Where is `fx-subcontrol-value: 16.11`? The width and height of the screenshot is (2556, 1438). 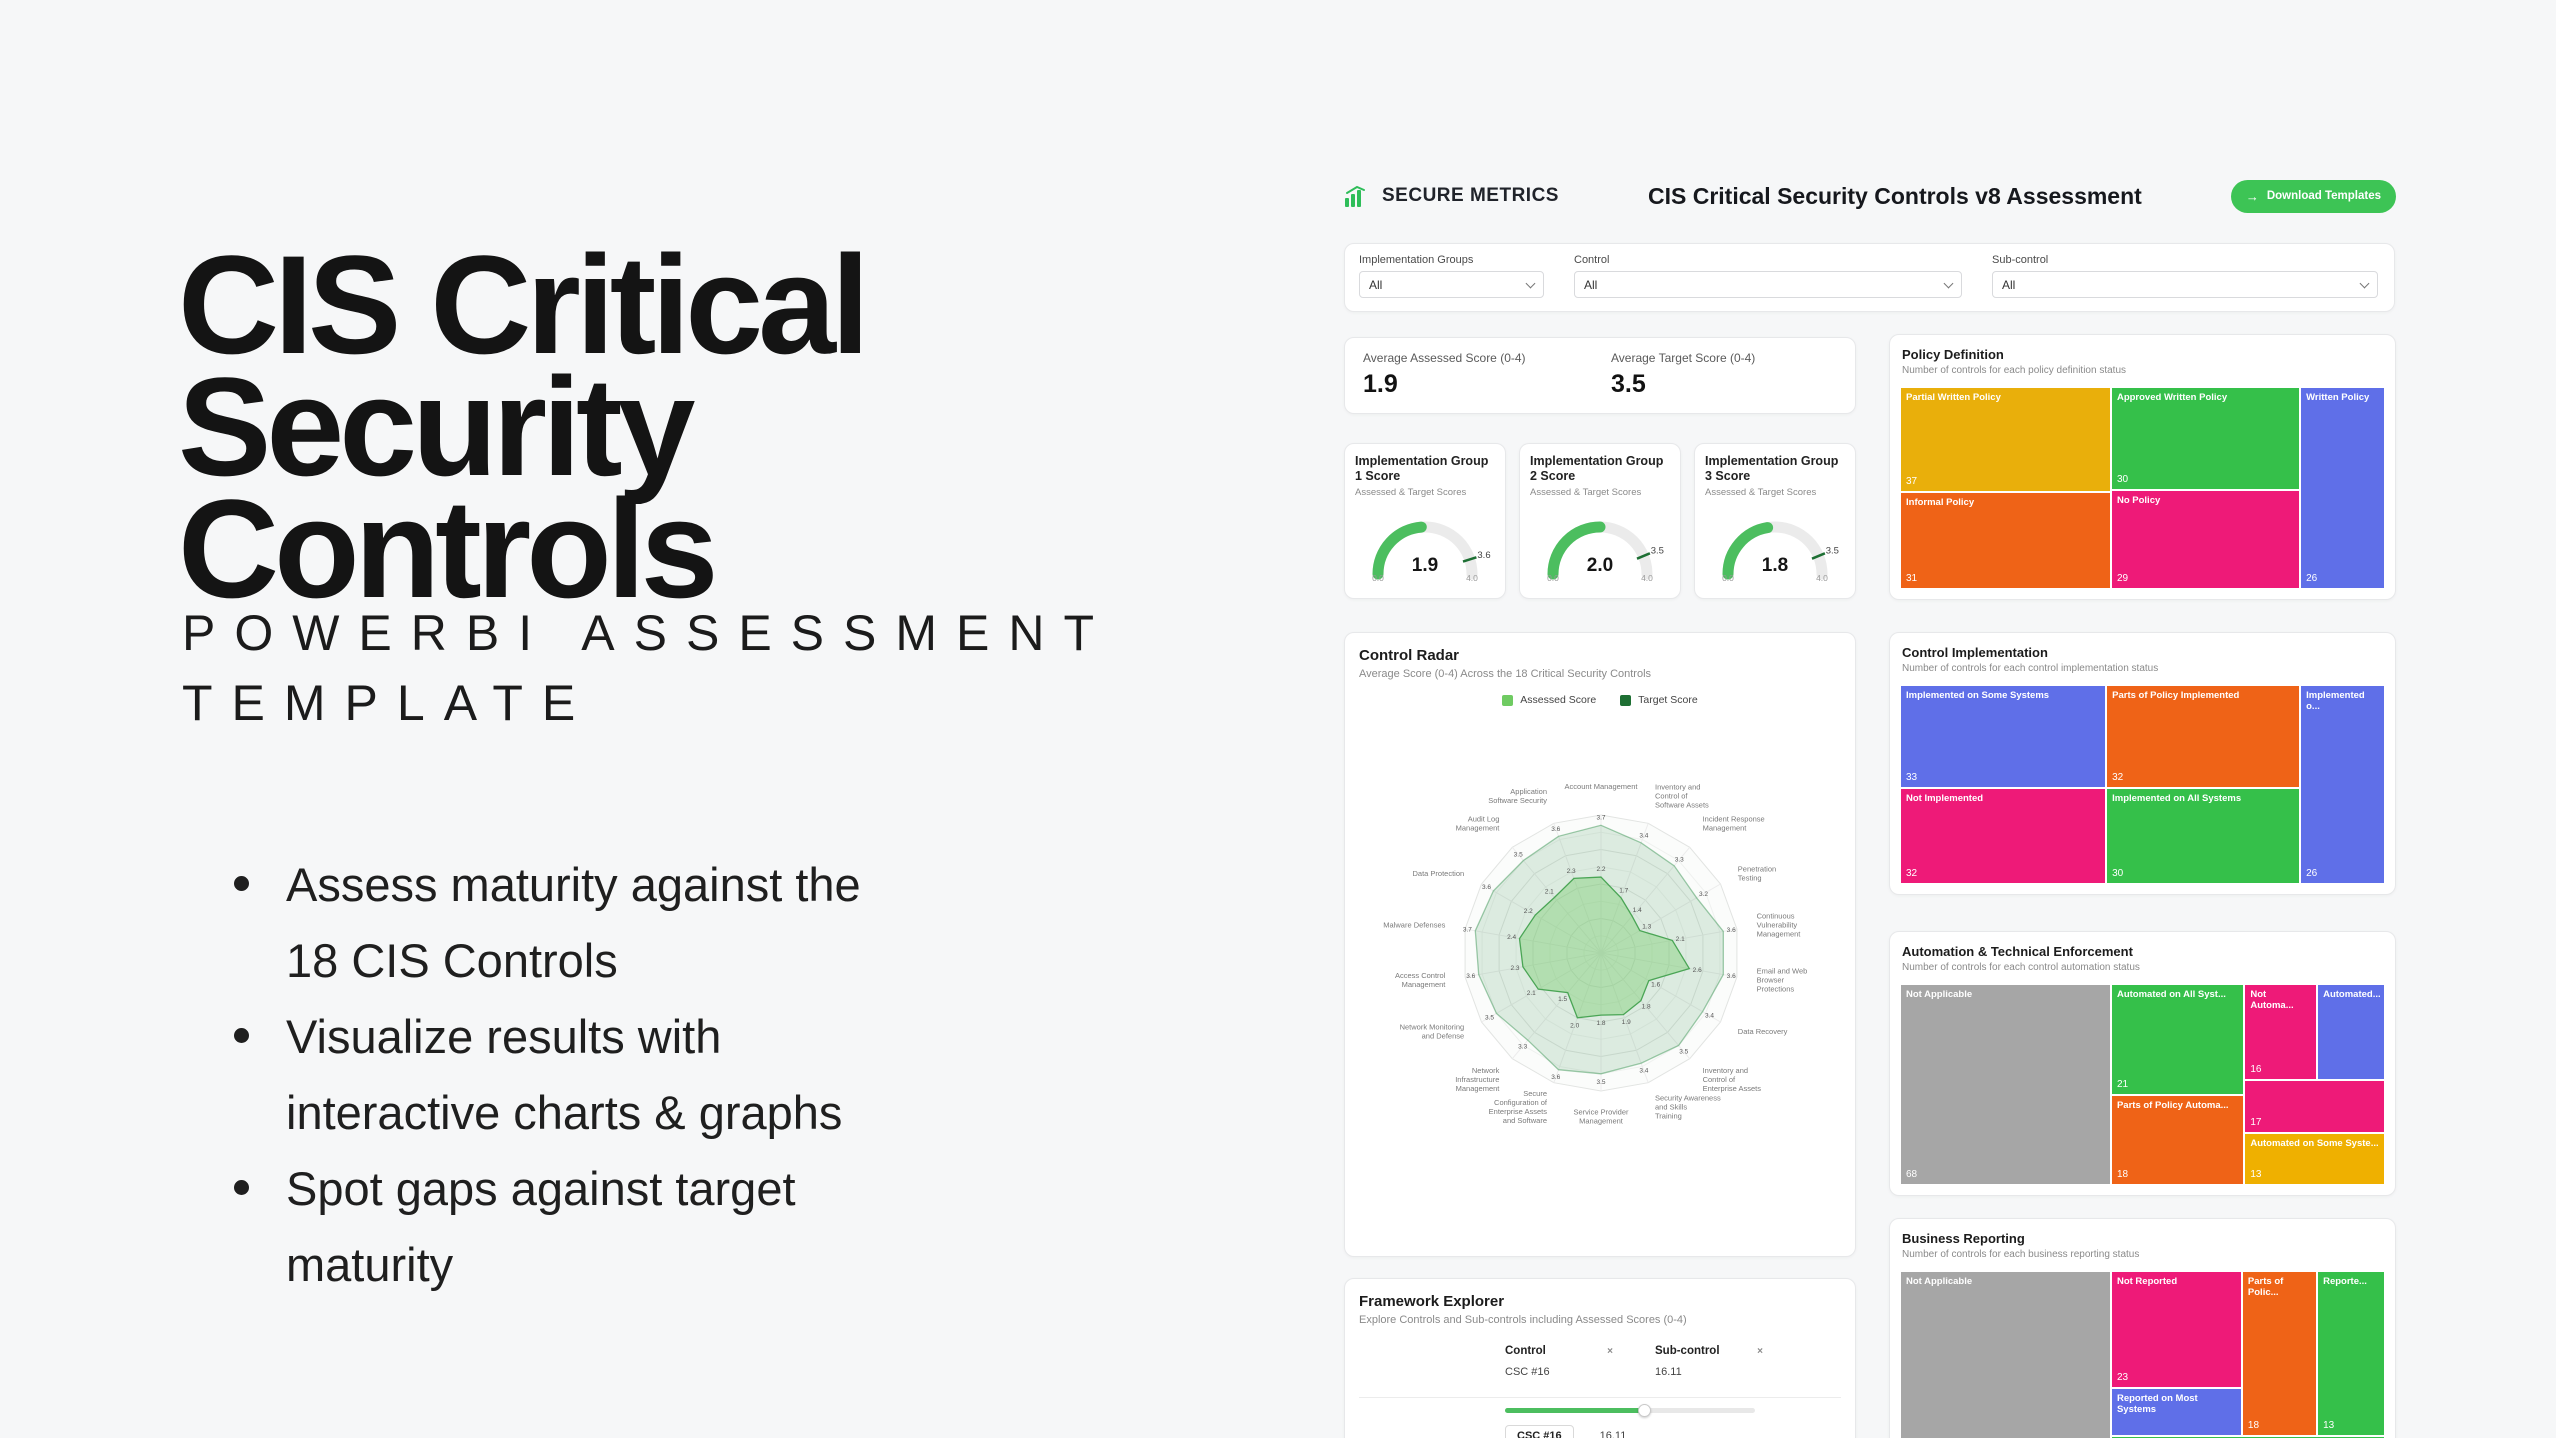
fx-subcontrol-value: 16.11 is located at coordinates (1668, 1372).